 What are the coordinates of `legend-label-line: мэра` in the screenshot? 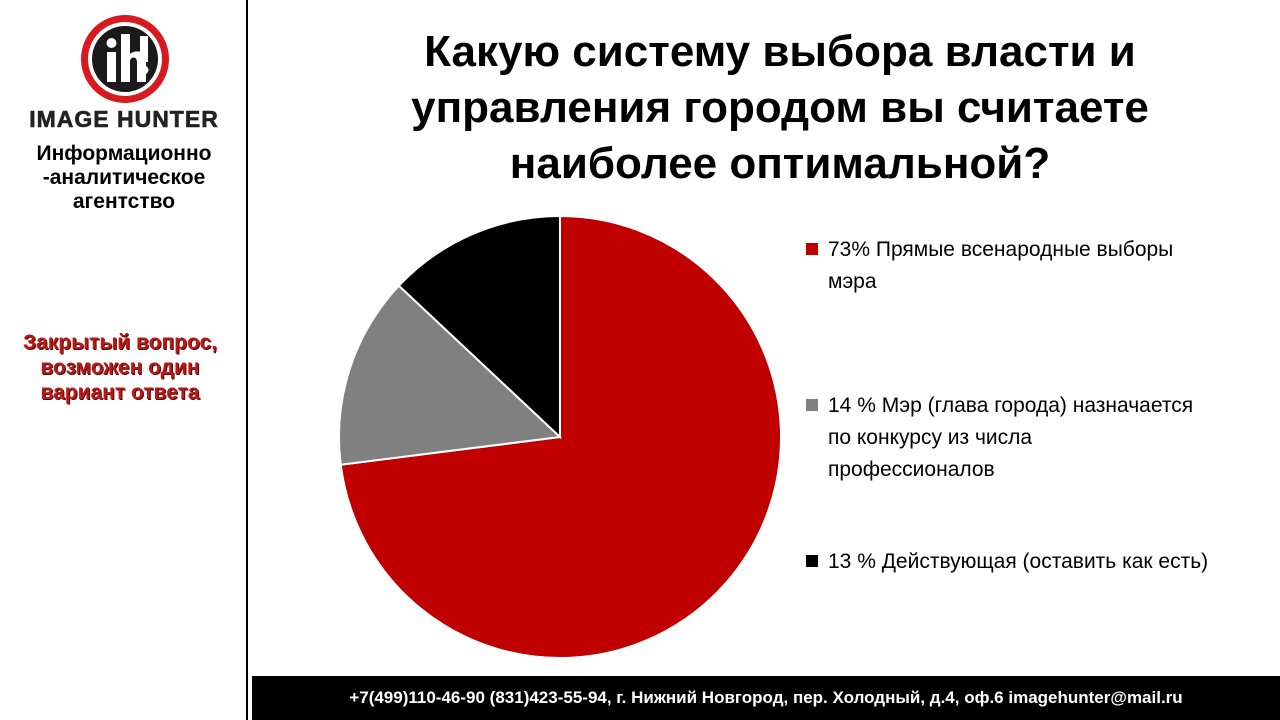 It's located at (852, 281).